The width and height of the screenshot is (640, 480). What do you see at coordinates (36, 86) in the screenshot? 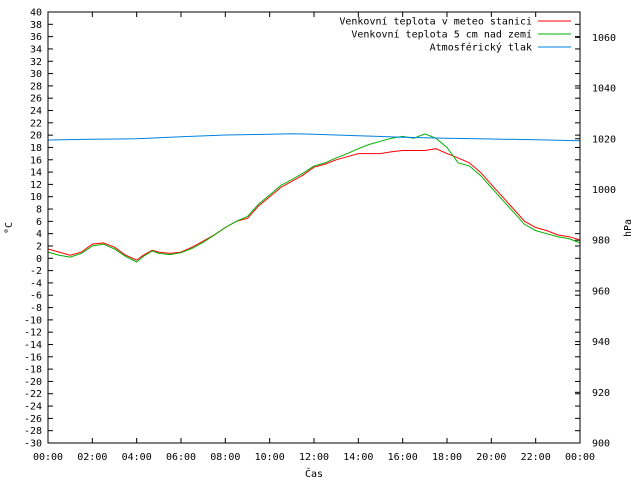
I see `y-tick-label: 28` at bounding box center [36, 86].